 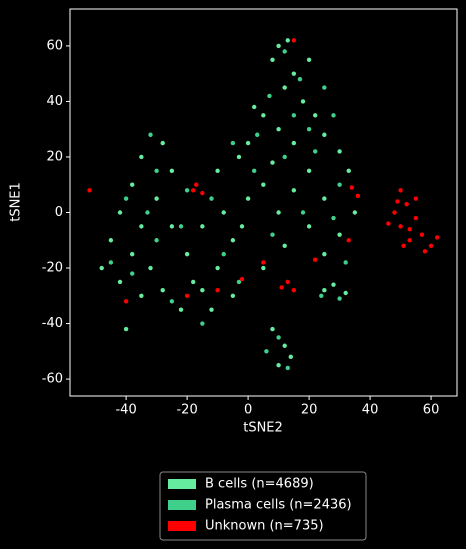 What do you see at coordinates (52, 323) in the screenshot?
I see `y-tick-label: -40` at bounding box center [52, 323].